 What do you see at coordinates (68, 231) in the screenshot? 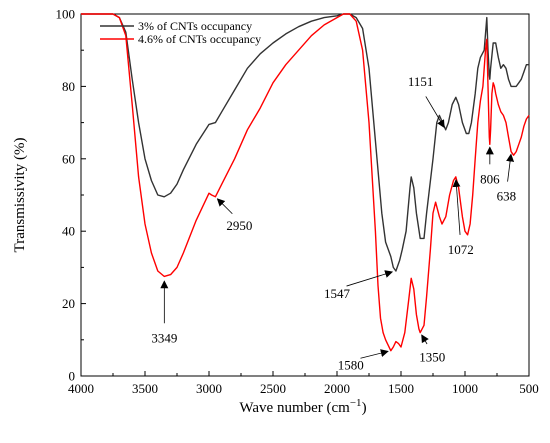
I see `y-tick-label: 40` at bounding box center [68, 231].